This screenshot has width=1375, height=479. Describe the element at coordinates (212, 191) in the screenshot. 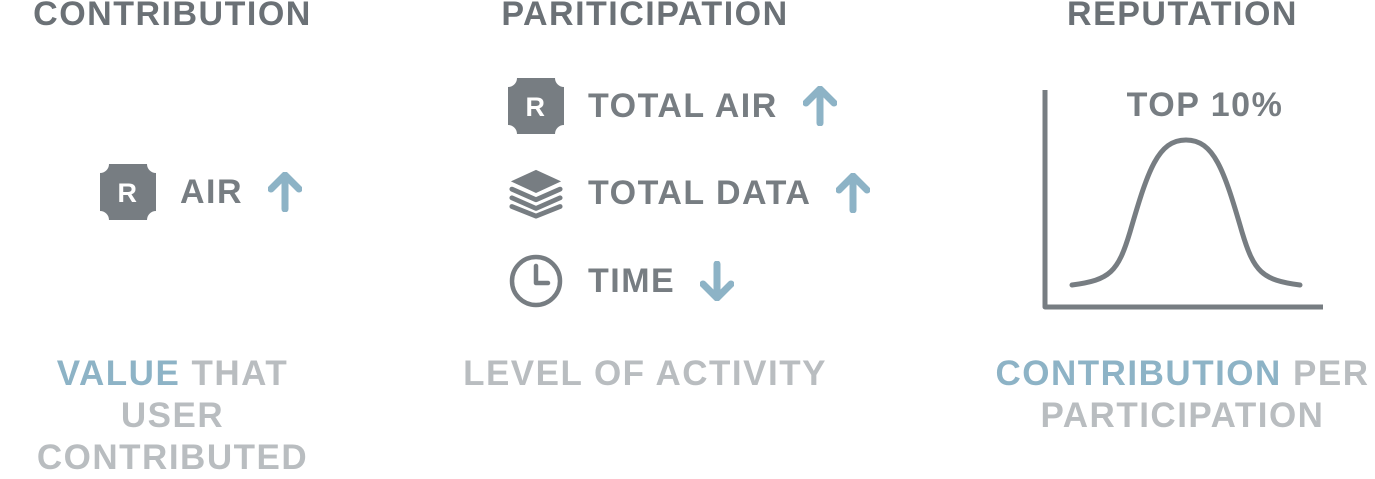

I see `metric-label: AIR` at that location.